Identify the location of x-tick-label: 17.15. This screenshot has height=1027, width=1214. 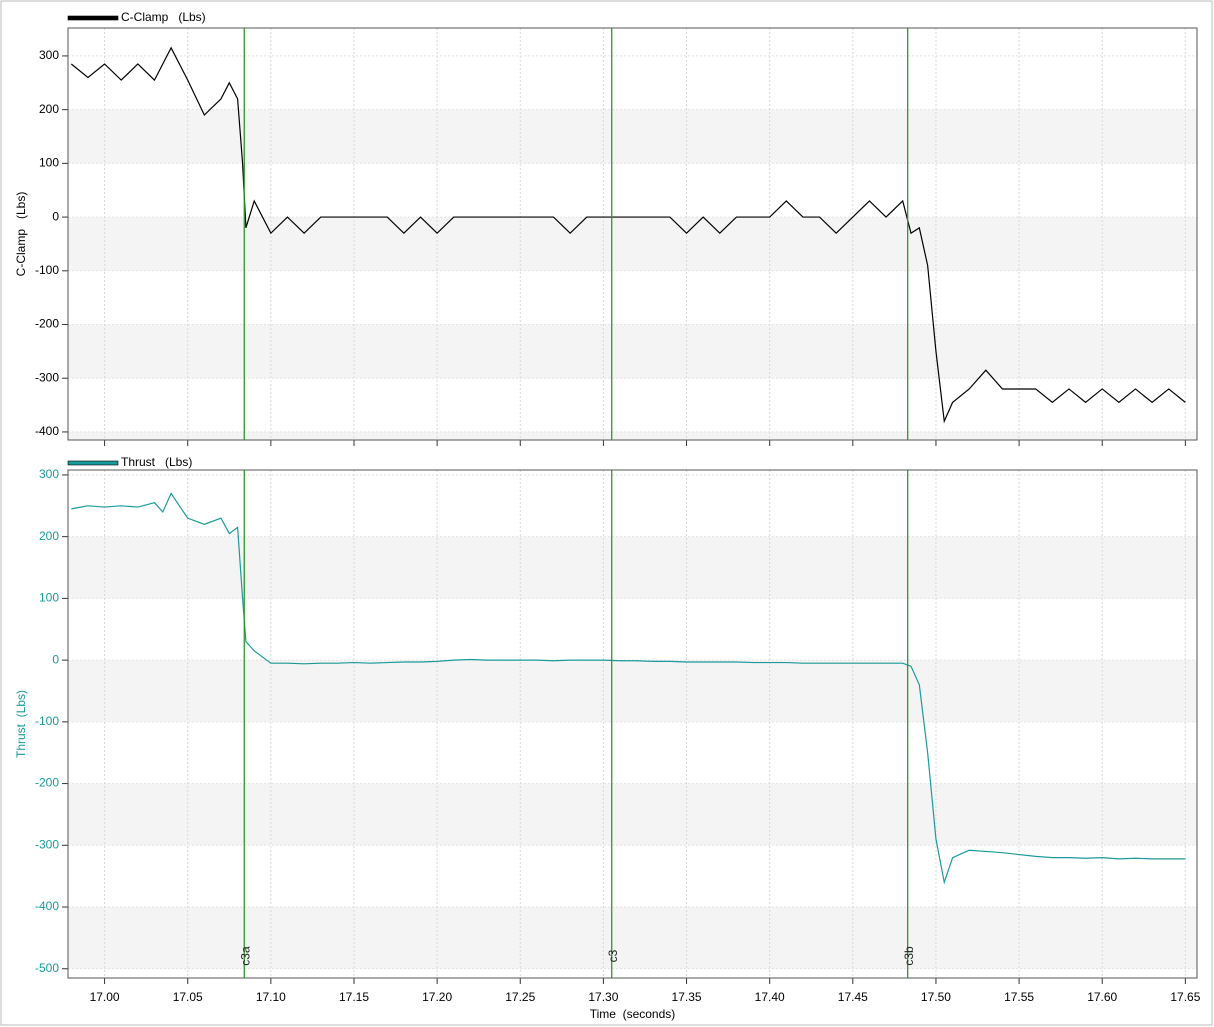
(354, 997).